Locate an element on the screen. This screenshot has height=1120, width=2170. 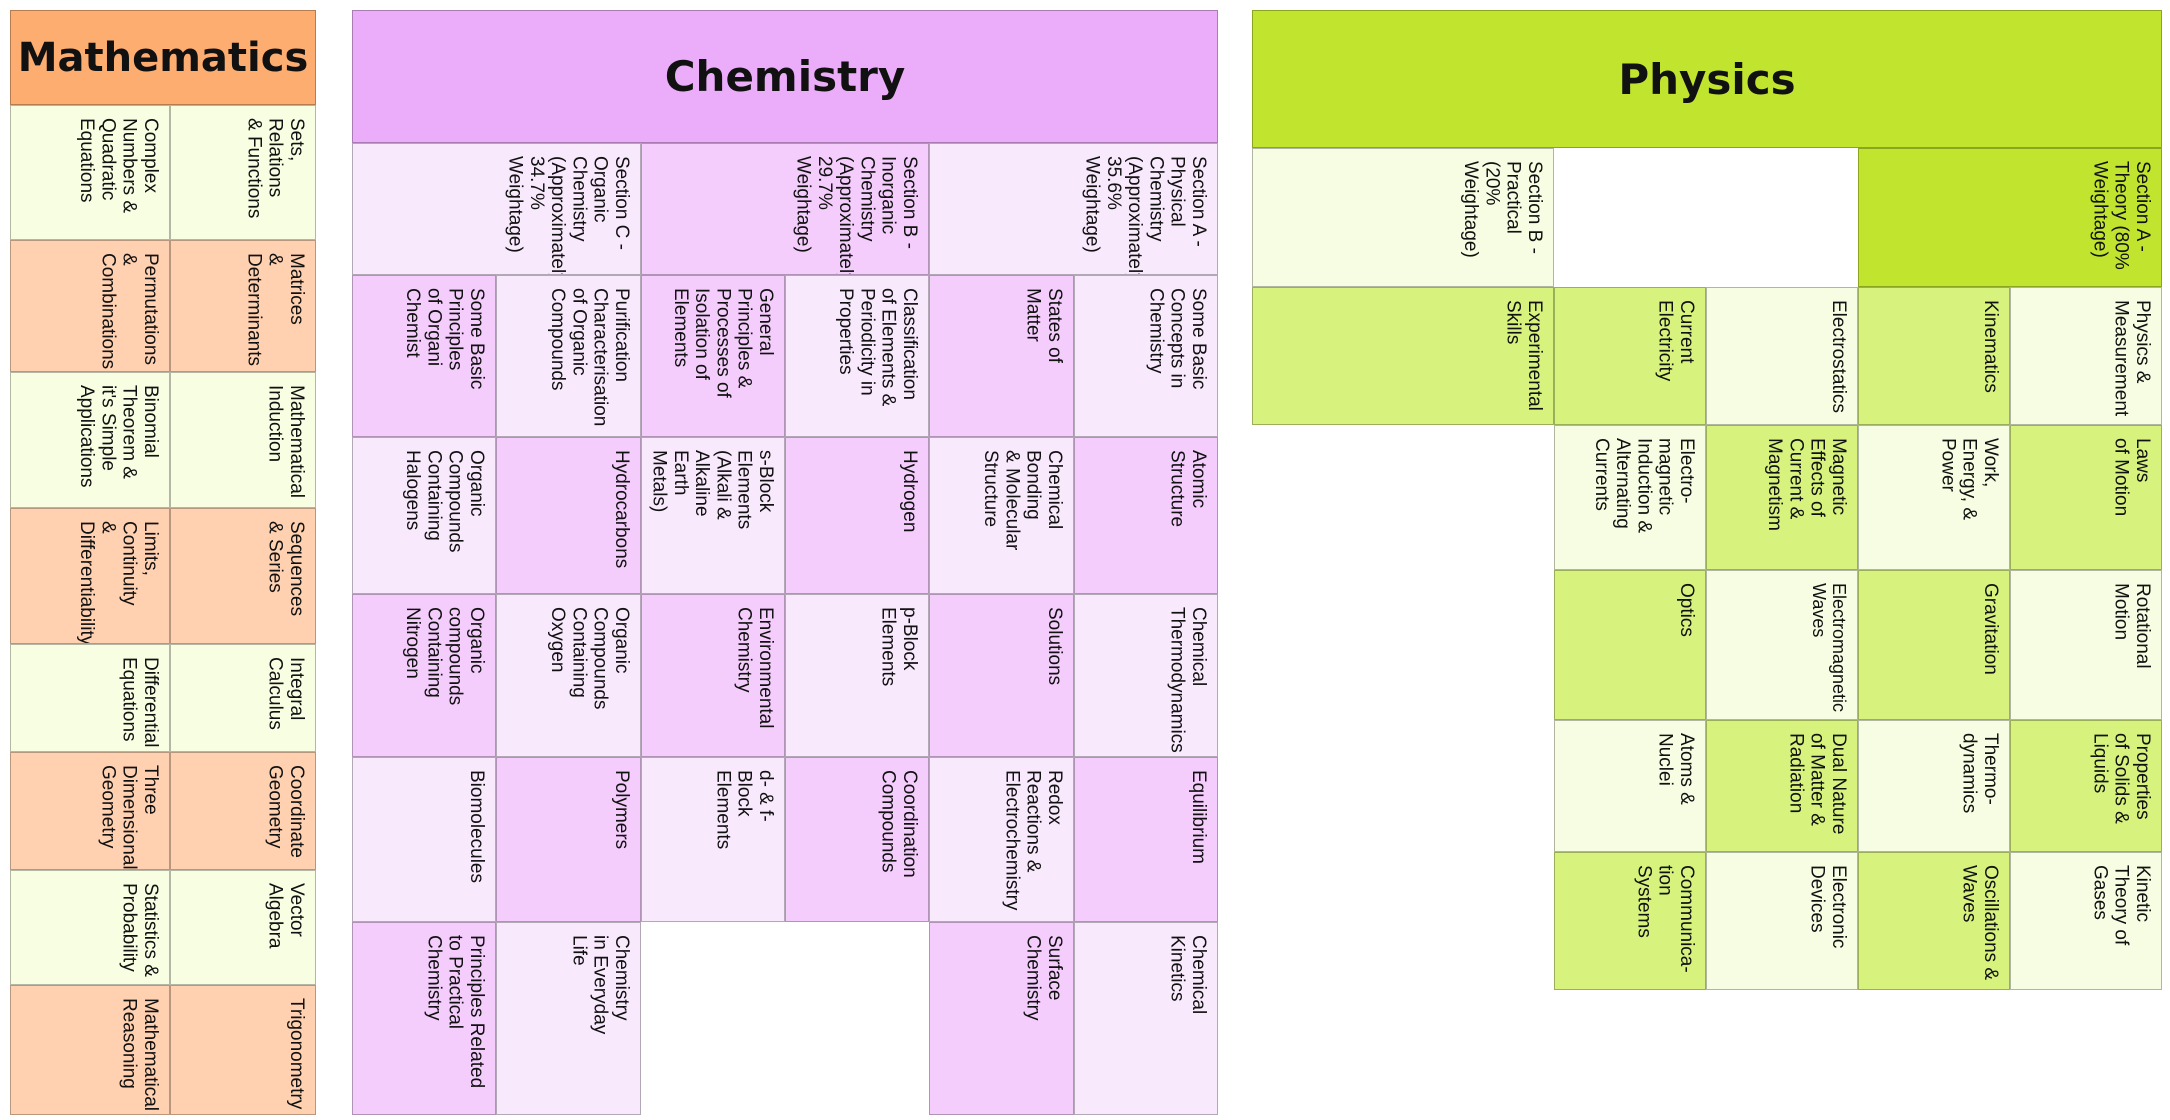
chemistry-topic-cell: Organic compounds Containing Nitrogen is located at coordinates (424, 675).